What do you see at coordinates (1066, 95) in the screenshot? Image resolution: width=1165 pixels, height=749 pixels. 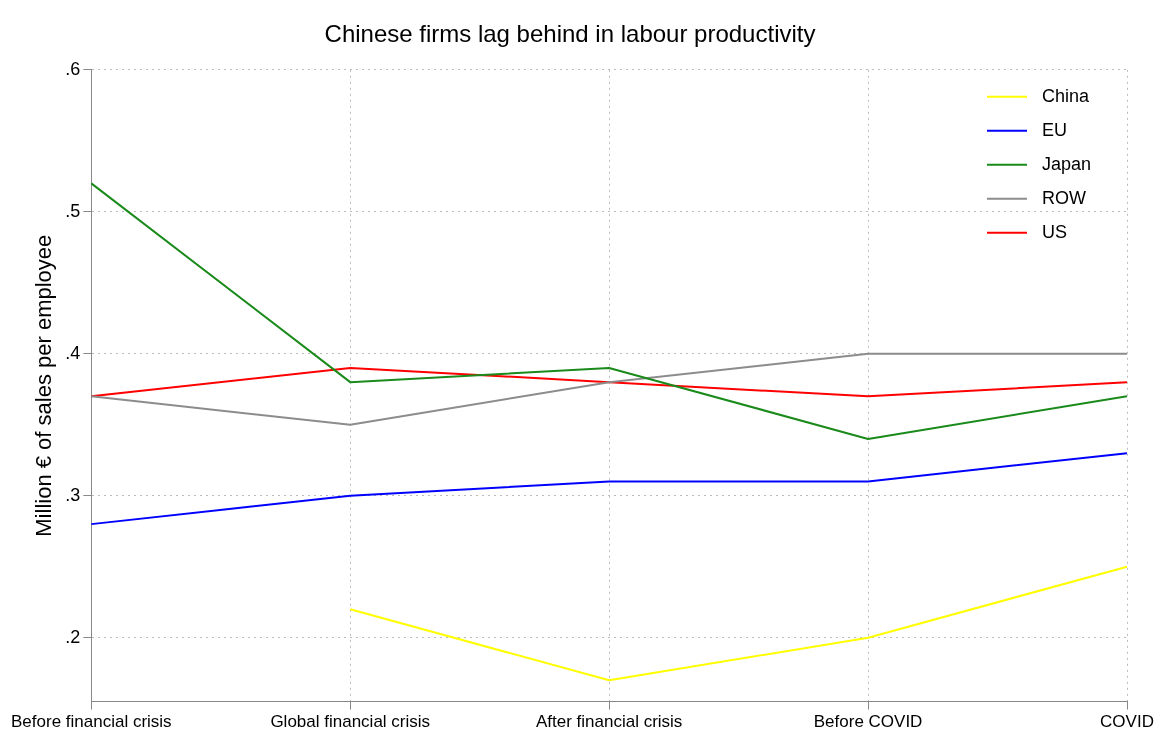 I see `legend-label: China` at bounding box center [1066, 95].